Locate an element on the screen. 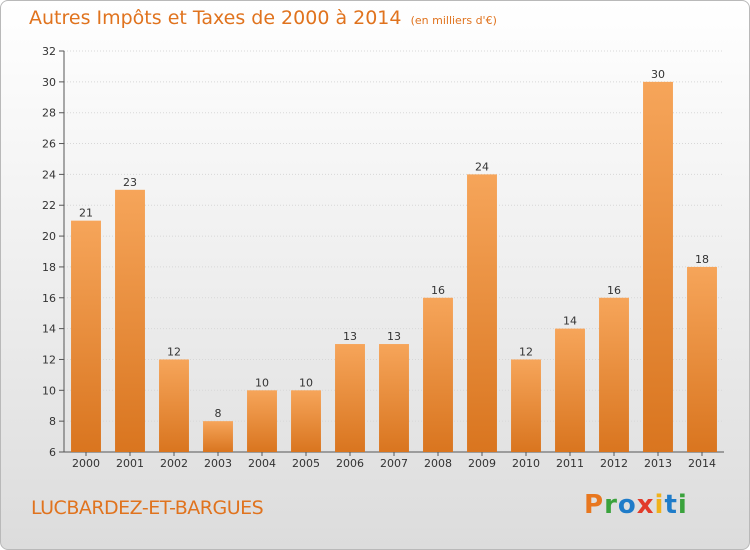  y-tick-label: 26 is located at coordinates (49, 144).